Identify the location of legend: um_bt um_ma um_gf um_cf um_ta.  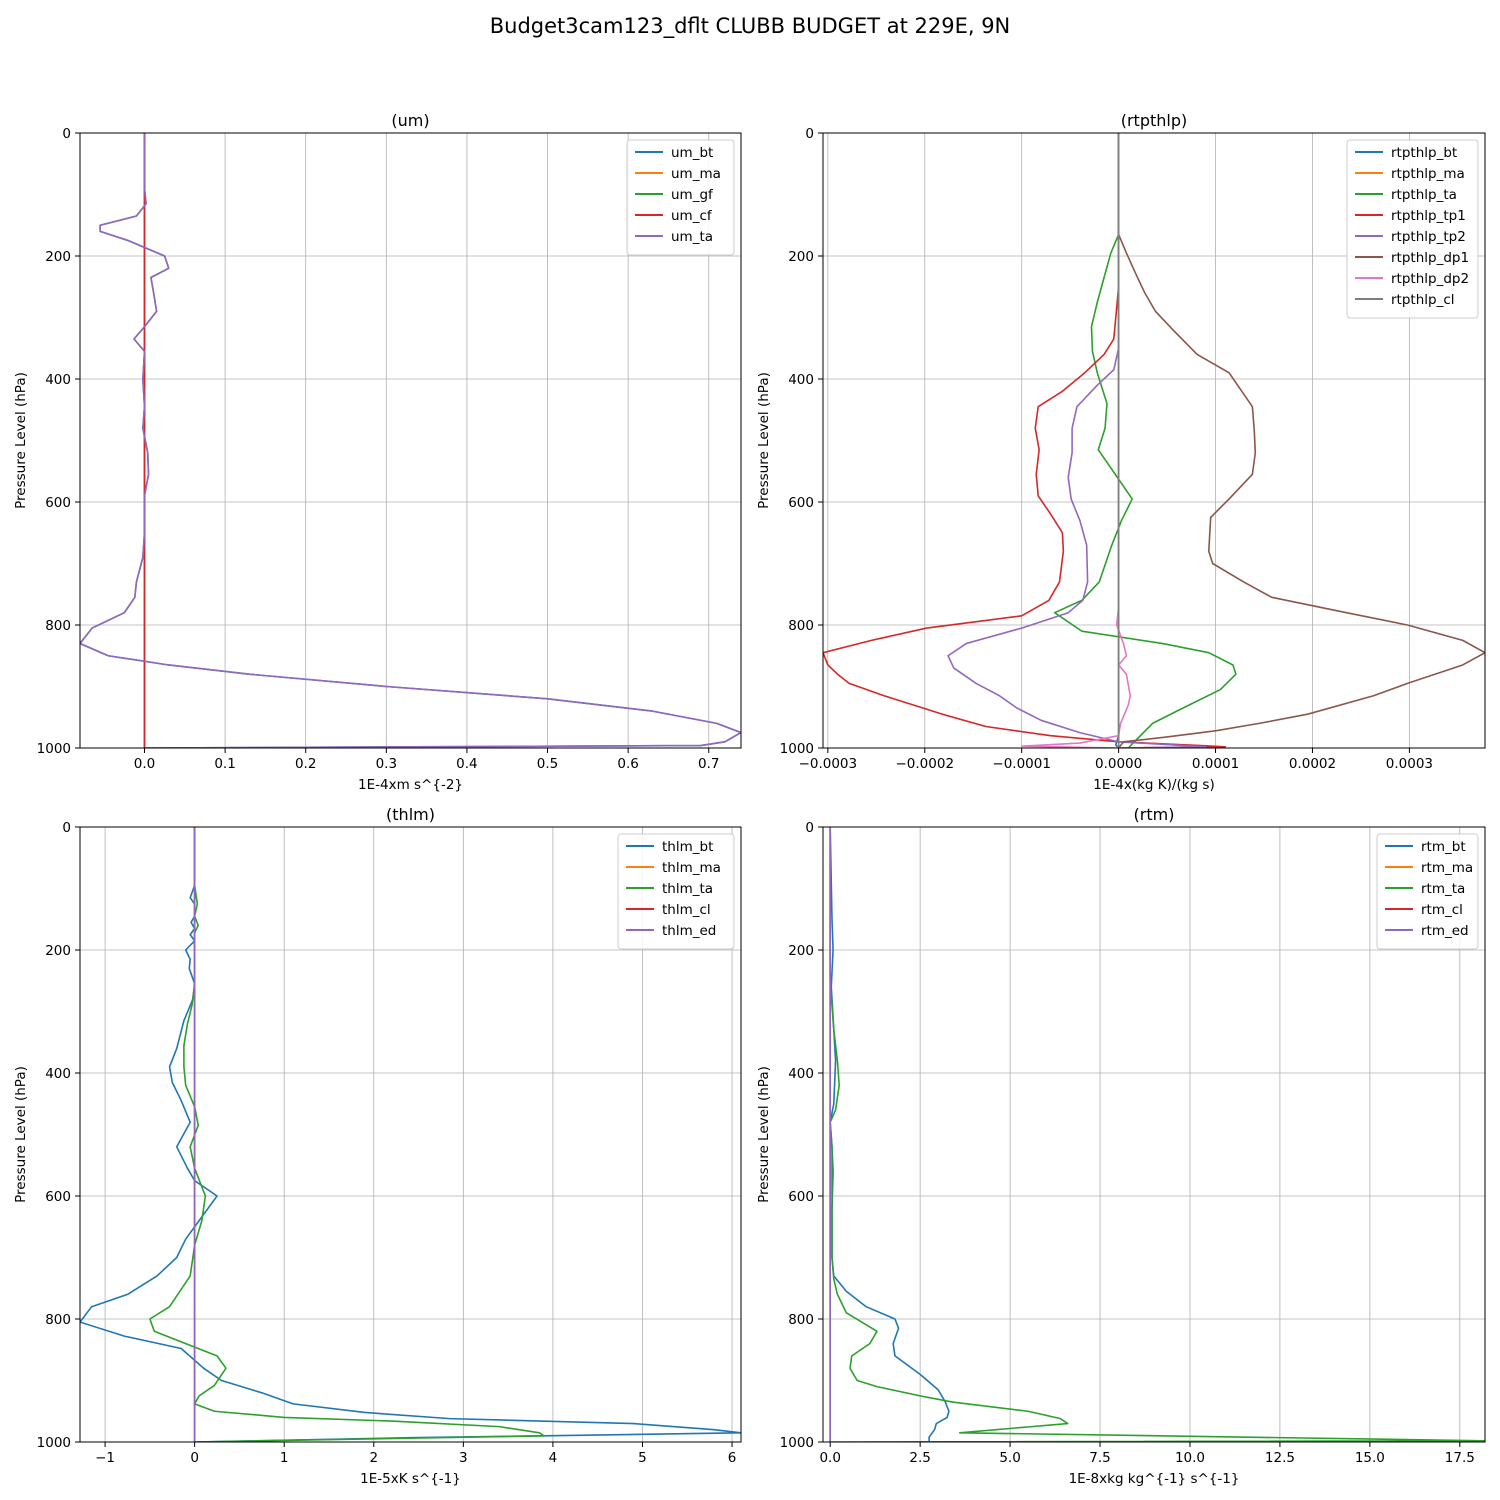
(680, 197).